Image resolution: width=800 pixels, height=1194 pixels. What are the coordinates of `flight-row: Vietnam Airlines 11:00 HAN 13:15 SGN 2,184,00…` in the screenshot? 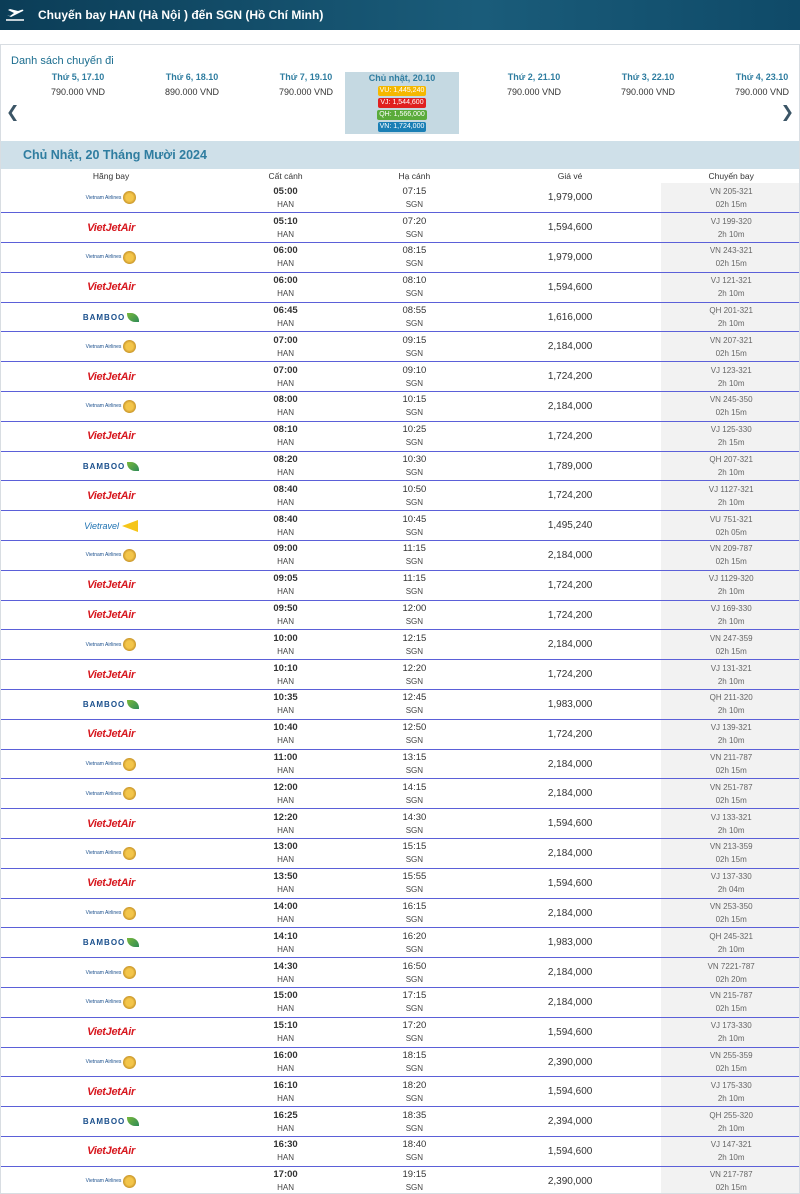 It's located at (400, 764).